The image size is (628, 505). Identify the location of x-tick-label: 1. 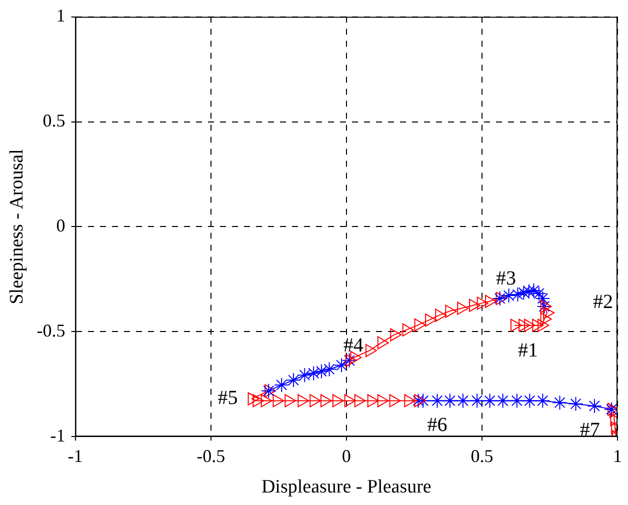
(617, 456).